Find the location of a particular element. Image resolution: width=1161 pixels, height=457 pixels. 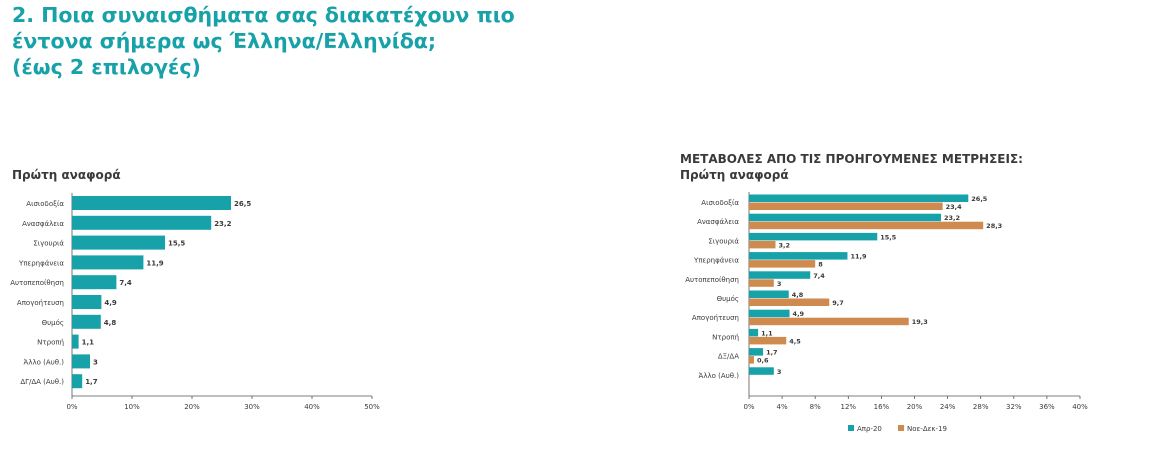

category-label: Αισιοδοξία is located at coordinates (720, 203).